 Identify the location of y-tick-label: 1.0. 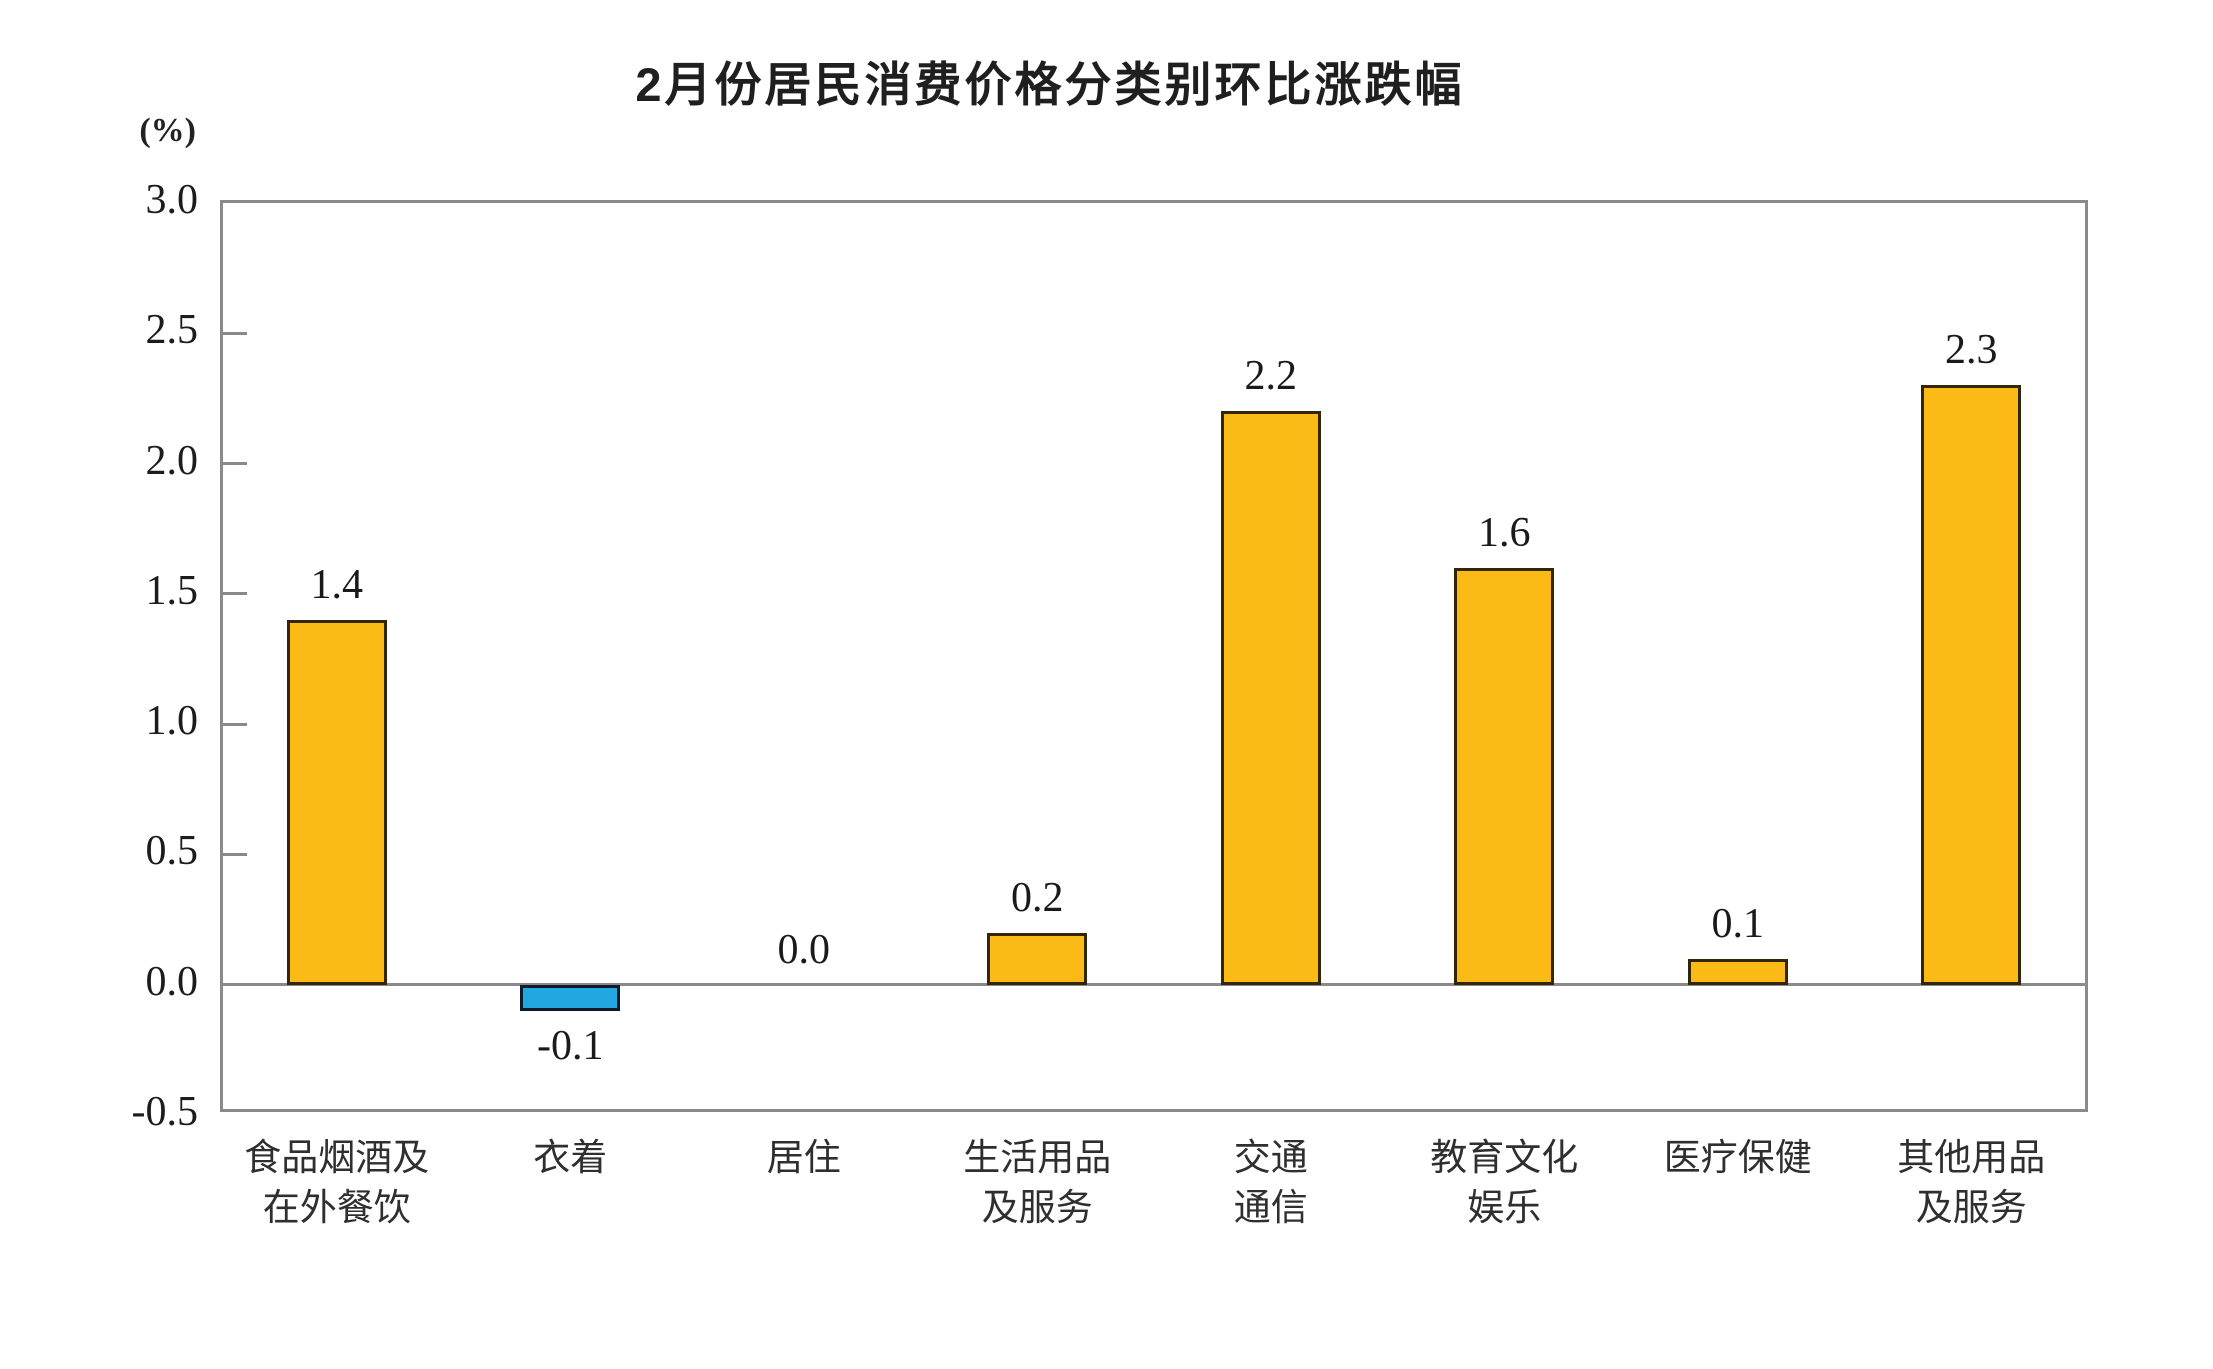
(172, 721).